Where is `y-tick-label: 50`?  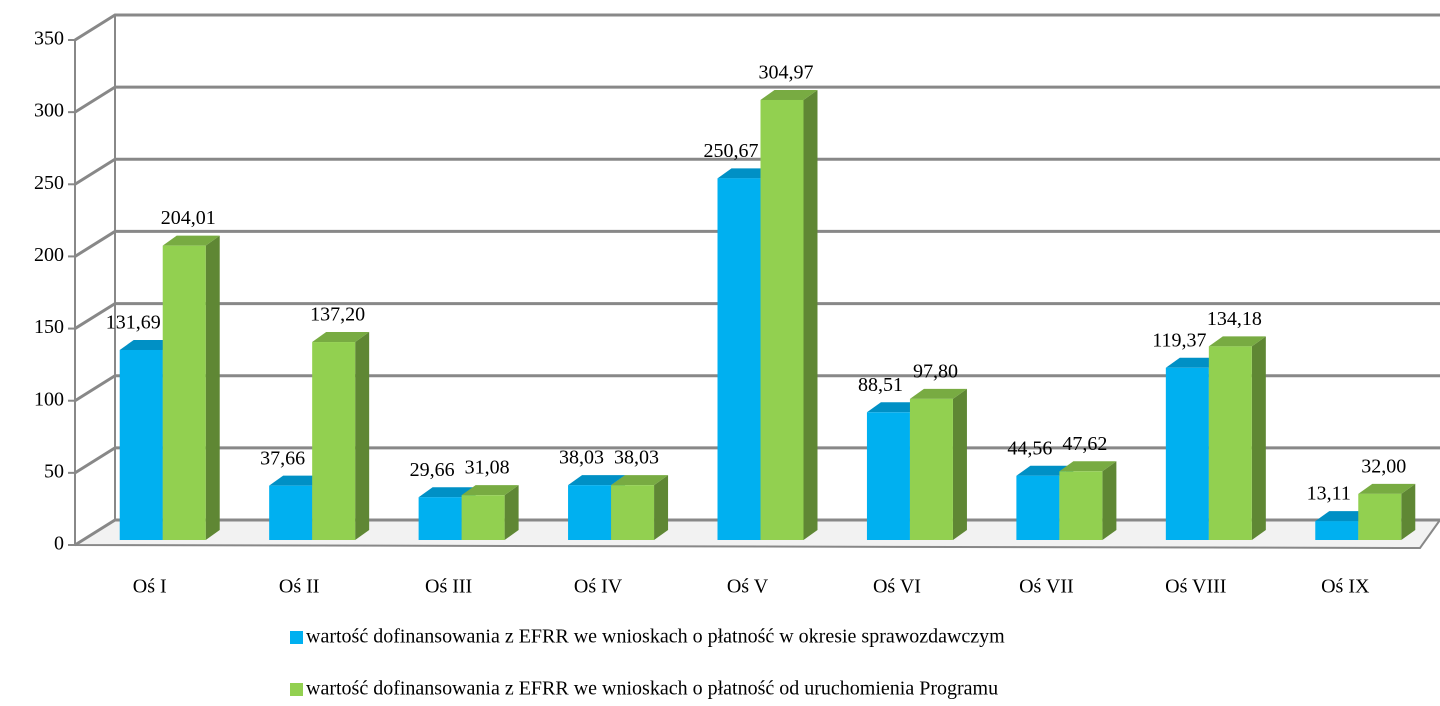 y-tick-label: 50 is located at coordinates (54, 471).